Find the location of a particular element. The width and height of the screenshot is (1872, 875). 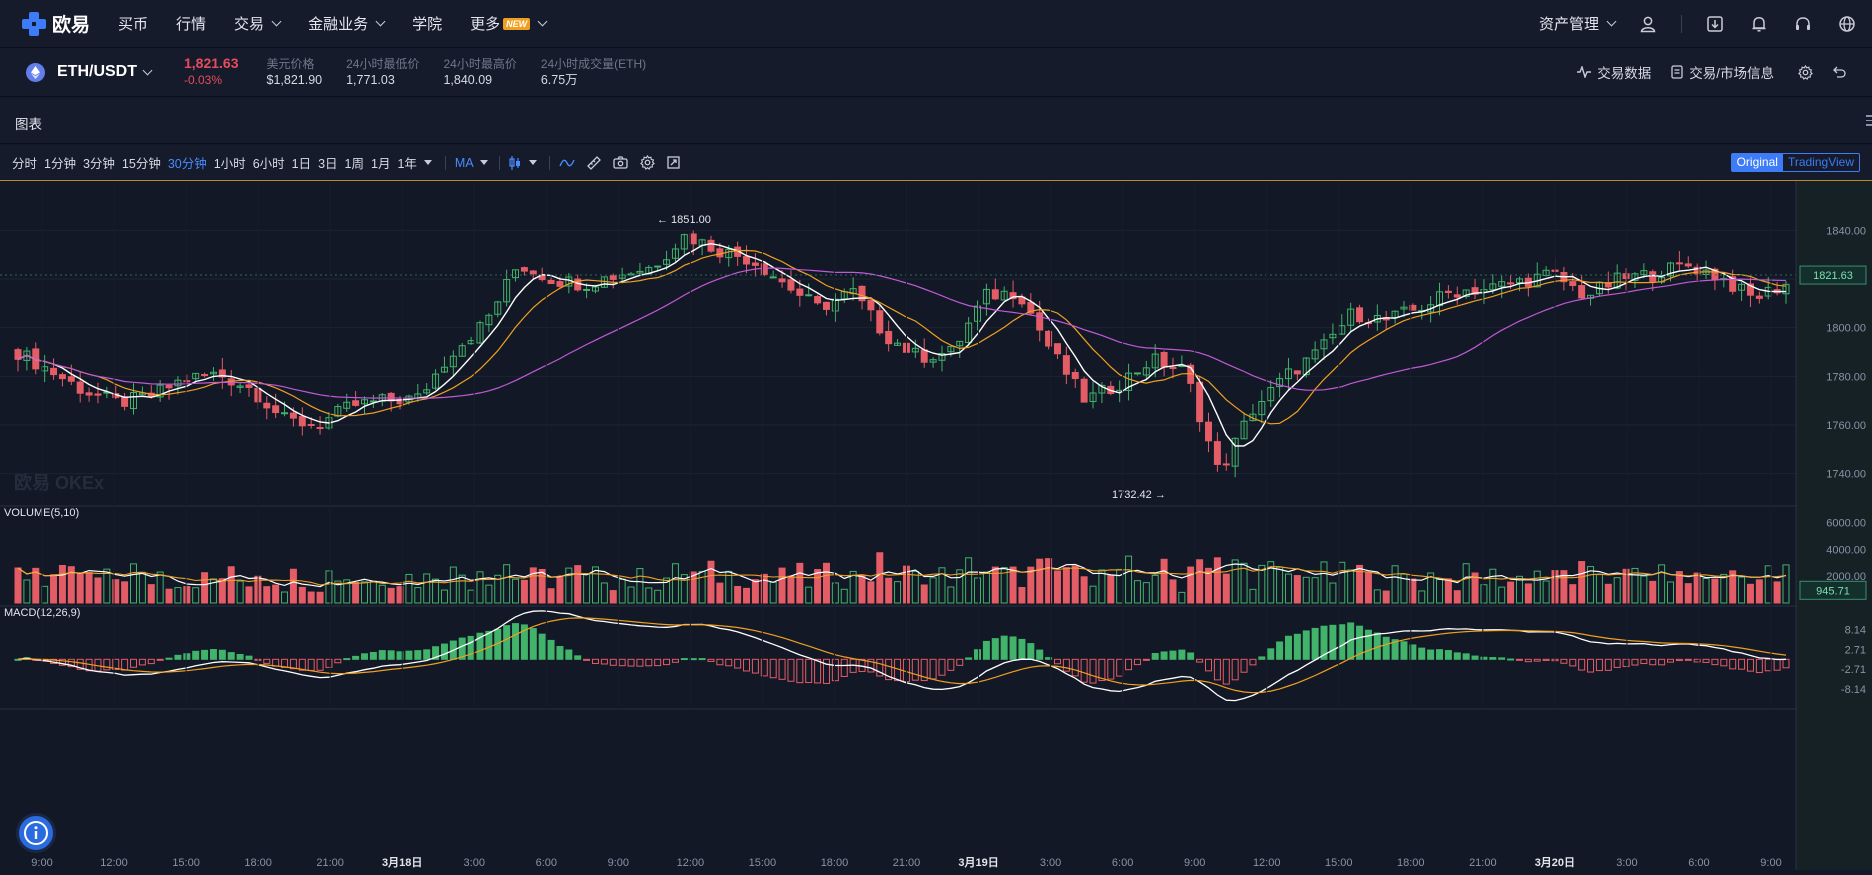

nav-item-5: 更多 NEW is located at coordinates (509, 23).